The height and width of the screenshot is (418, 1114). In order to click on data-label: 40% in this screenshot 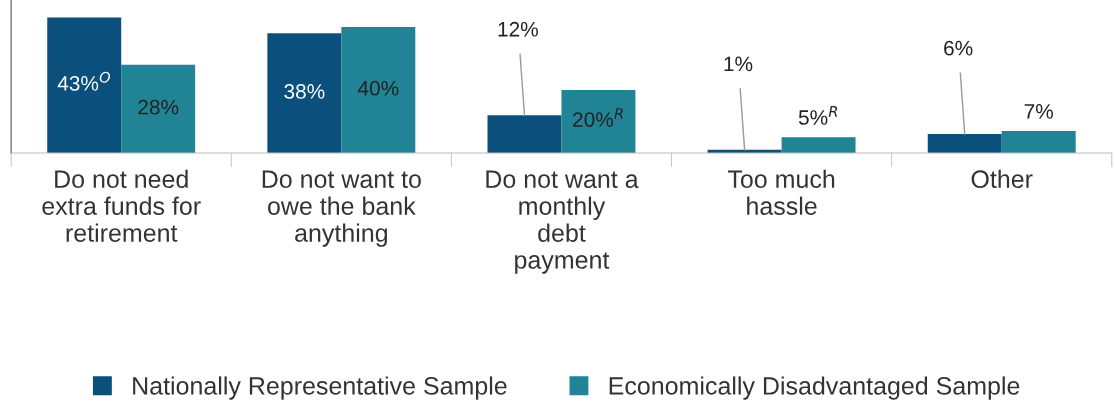, I will do `click(378, 88)`.